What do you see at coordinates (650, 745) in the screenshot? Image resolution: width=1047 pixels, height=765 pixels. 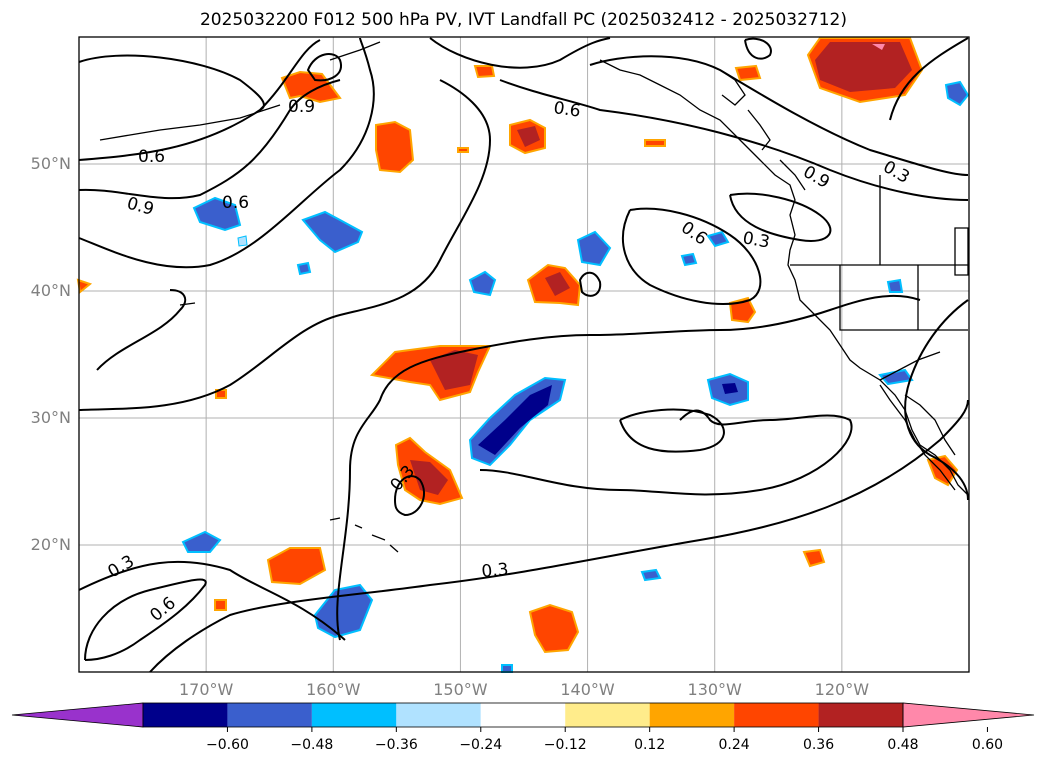 I see `colorbar-tick-label: 0.12` at bounding box center [650, 745].